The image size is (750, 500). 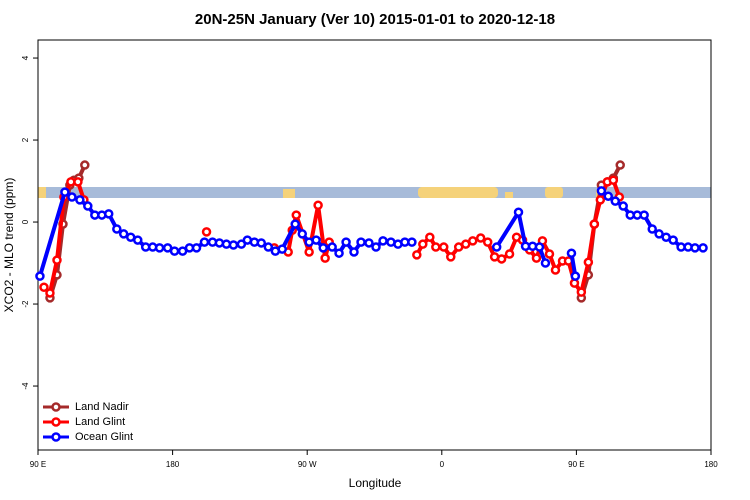 I want to click on y-tick-label: -2, so click(x=25, y=304).